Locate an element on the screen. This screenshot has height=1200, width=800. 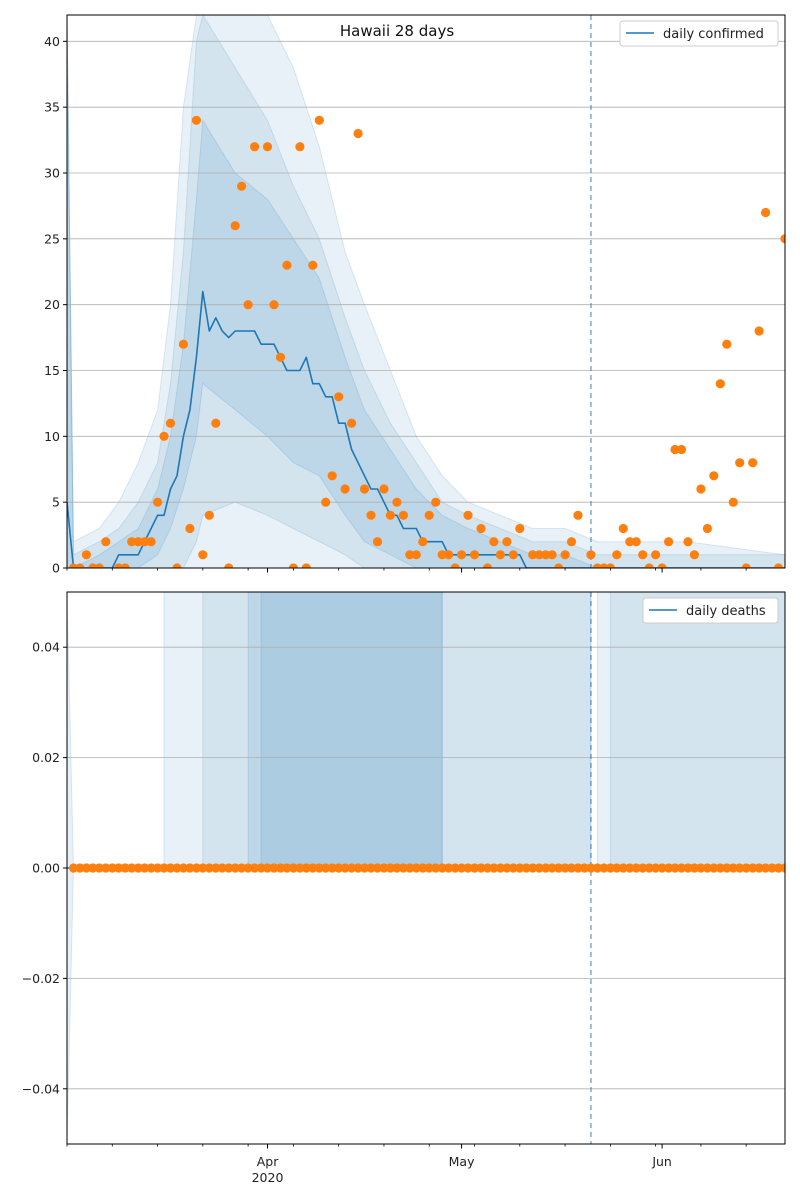
y-tick-label: 40 is located at coordinates (52, 41).